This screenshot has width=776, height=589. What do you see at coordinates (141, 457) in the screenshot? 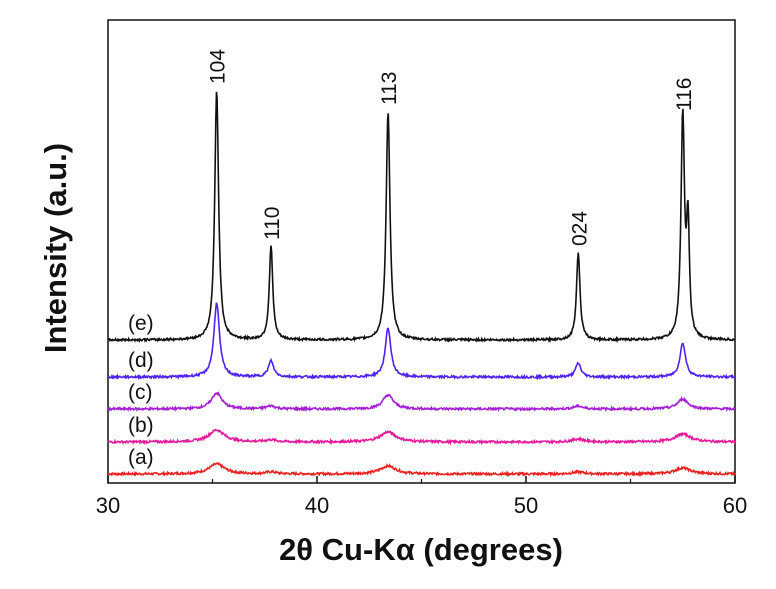
I see `curve-label-a: (a)` at bounding box center [141, 457].